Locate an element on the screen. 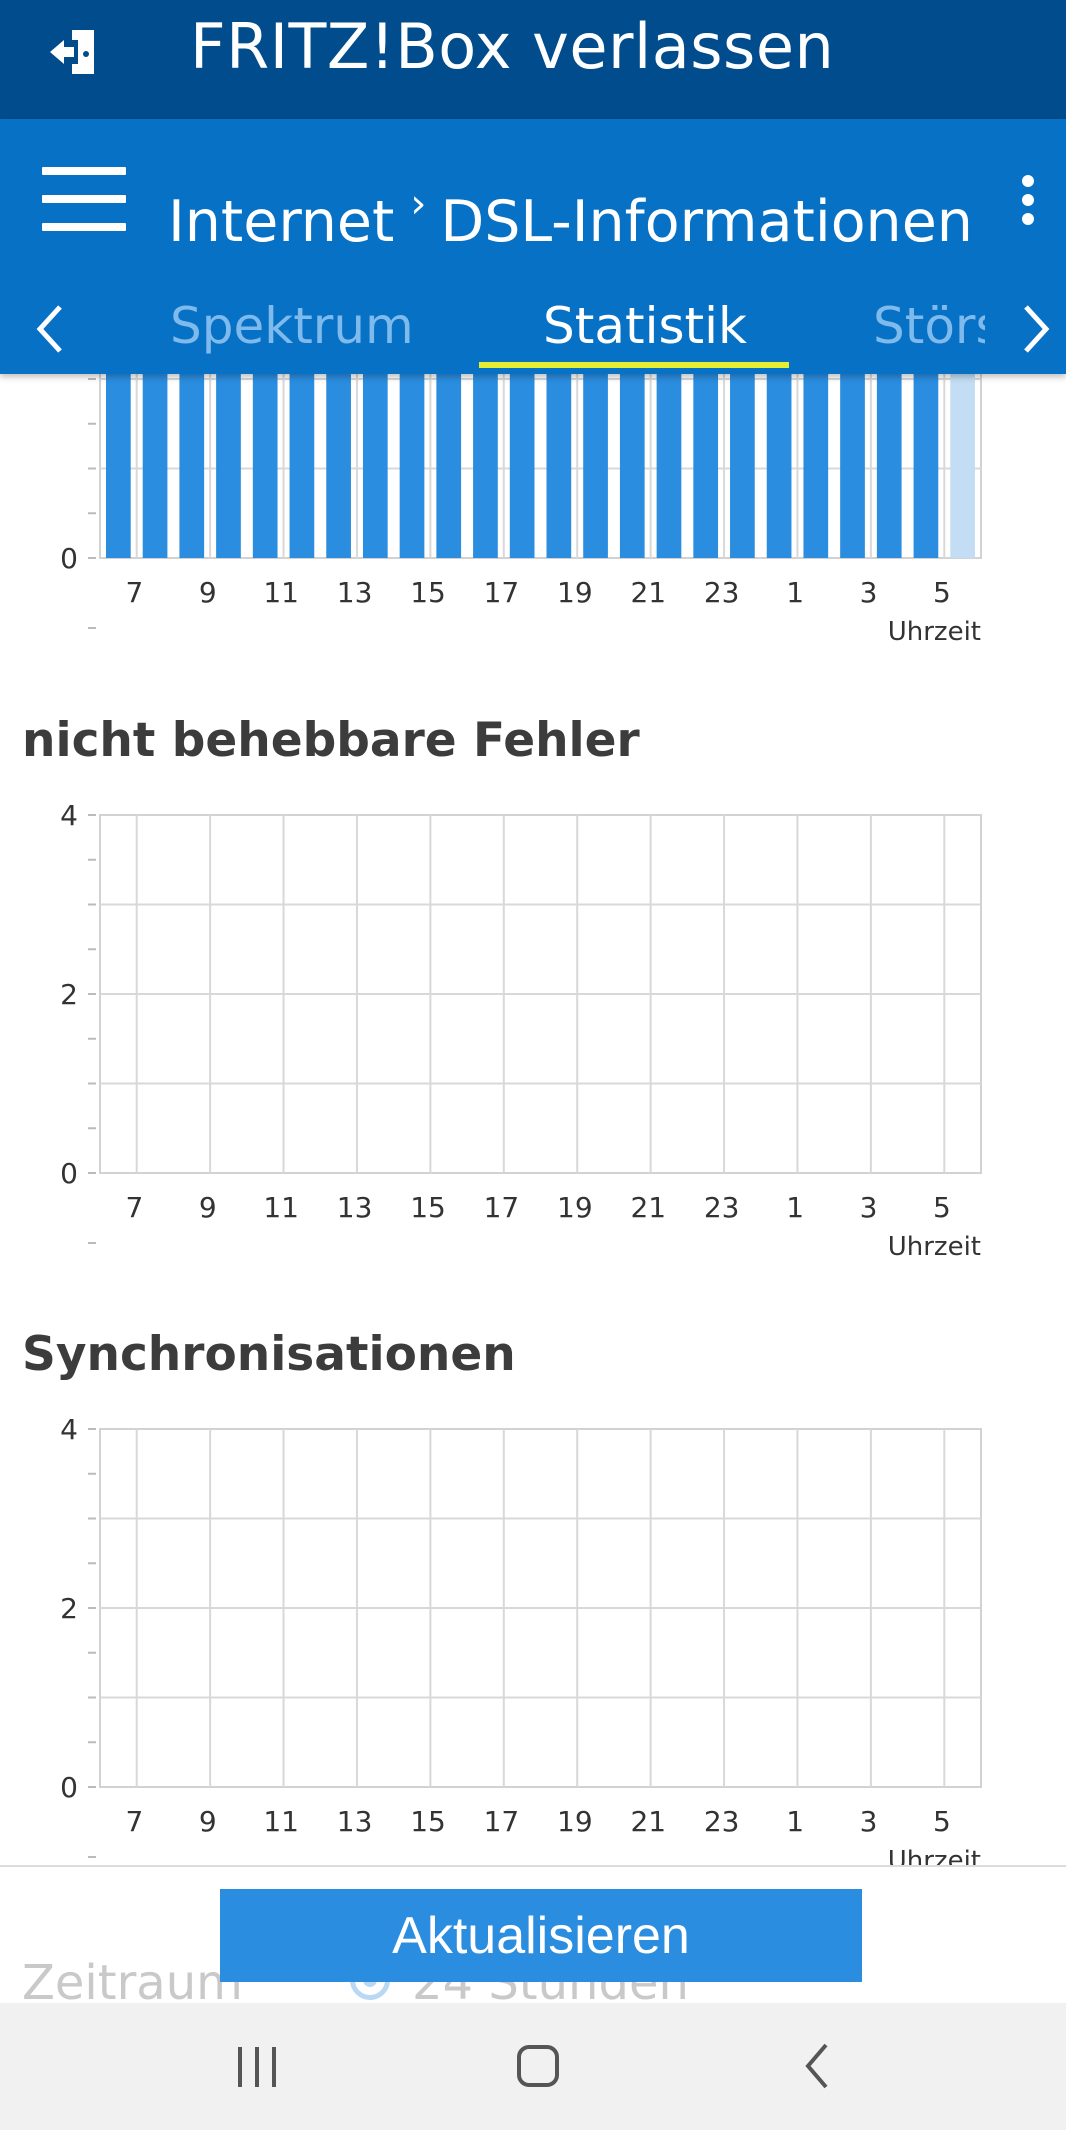 Image resolution: width=1066 pixels, height=2130 pixels. zeitraum-label: Zeitraum is located at coordinates (132, 1983).